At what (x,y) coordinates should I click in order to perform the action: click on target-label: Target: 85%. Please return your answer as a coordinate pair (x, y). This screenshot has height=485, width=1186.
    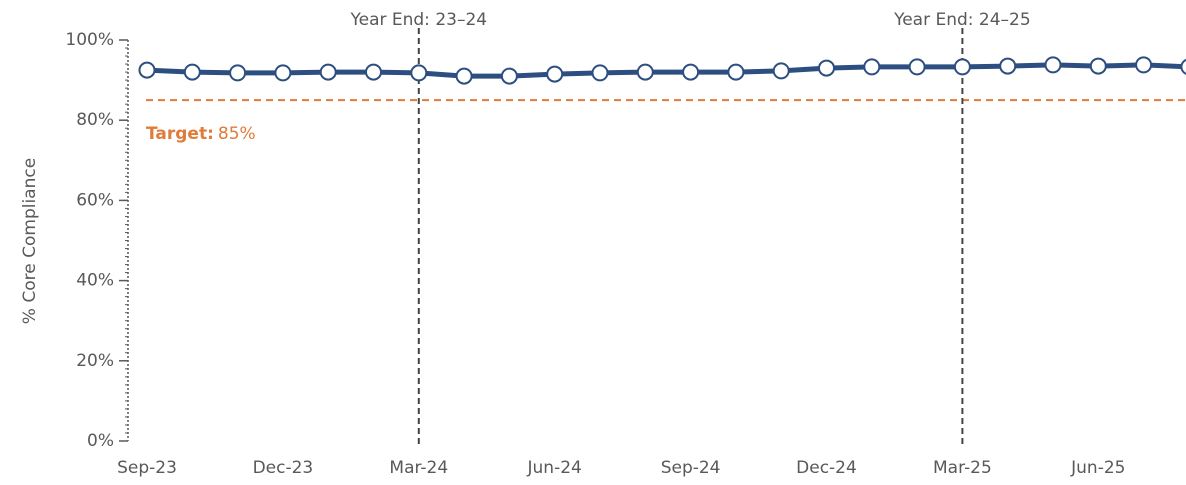
    Looking at the image, I should click on (201, 134).